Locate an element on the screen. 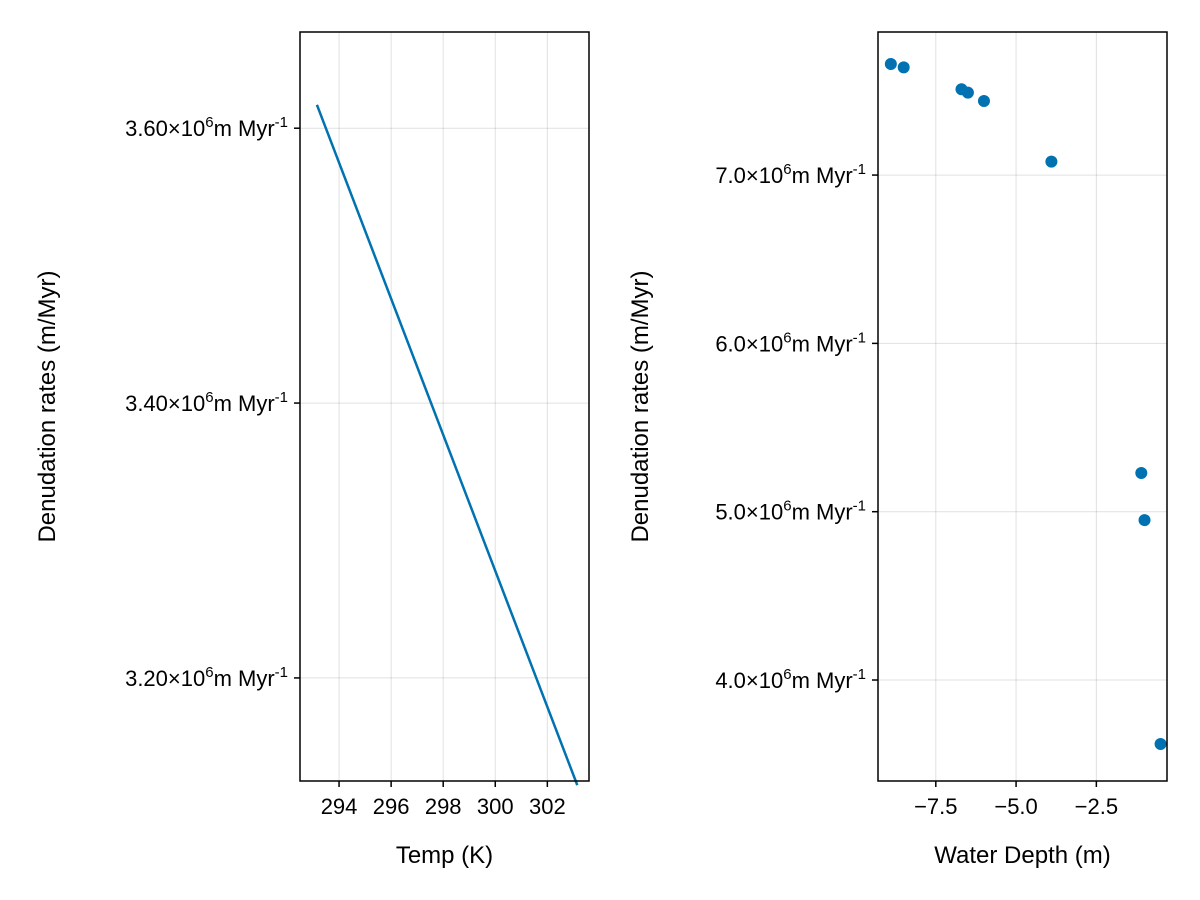  y-tick-label: 7.0×106m Myr-1 is located at coordinates (790, 174).